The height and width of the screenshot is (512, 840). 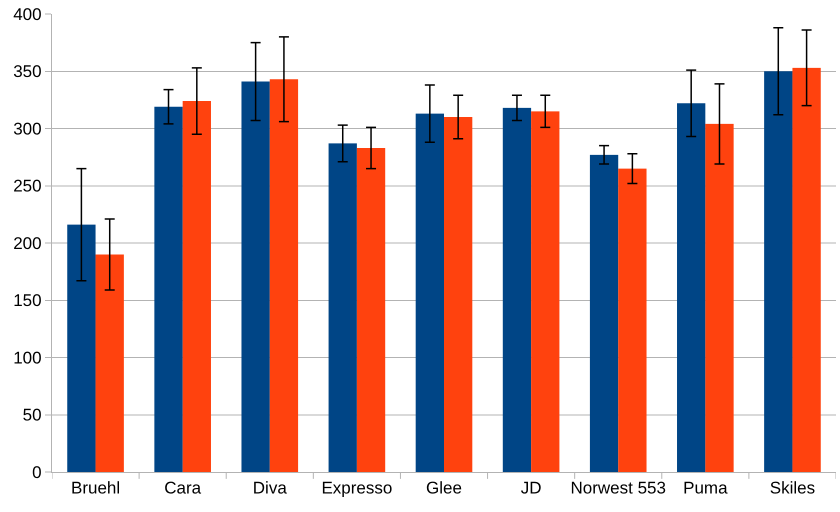 What do you see at coordinates (32, 415) in the screenshot?
I see `y-tick-label: 50` at bounding box center [32, 415].